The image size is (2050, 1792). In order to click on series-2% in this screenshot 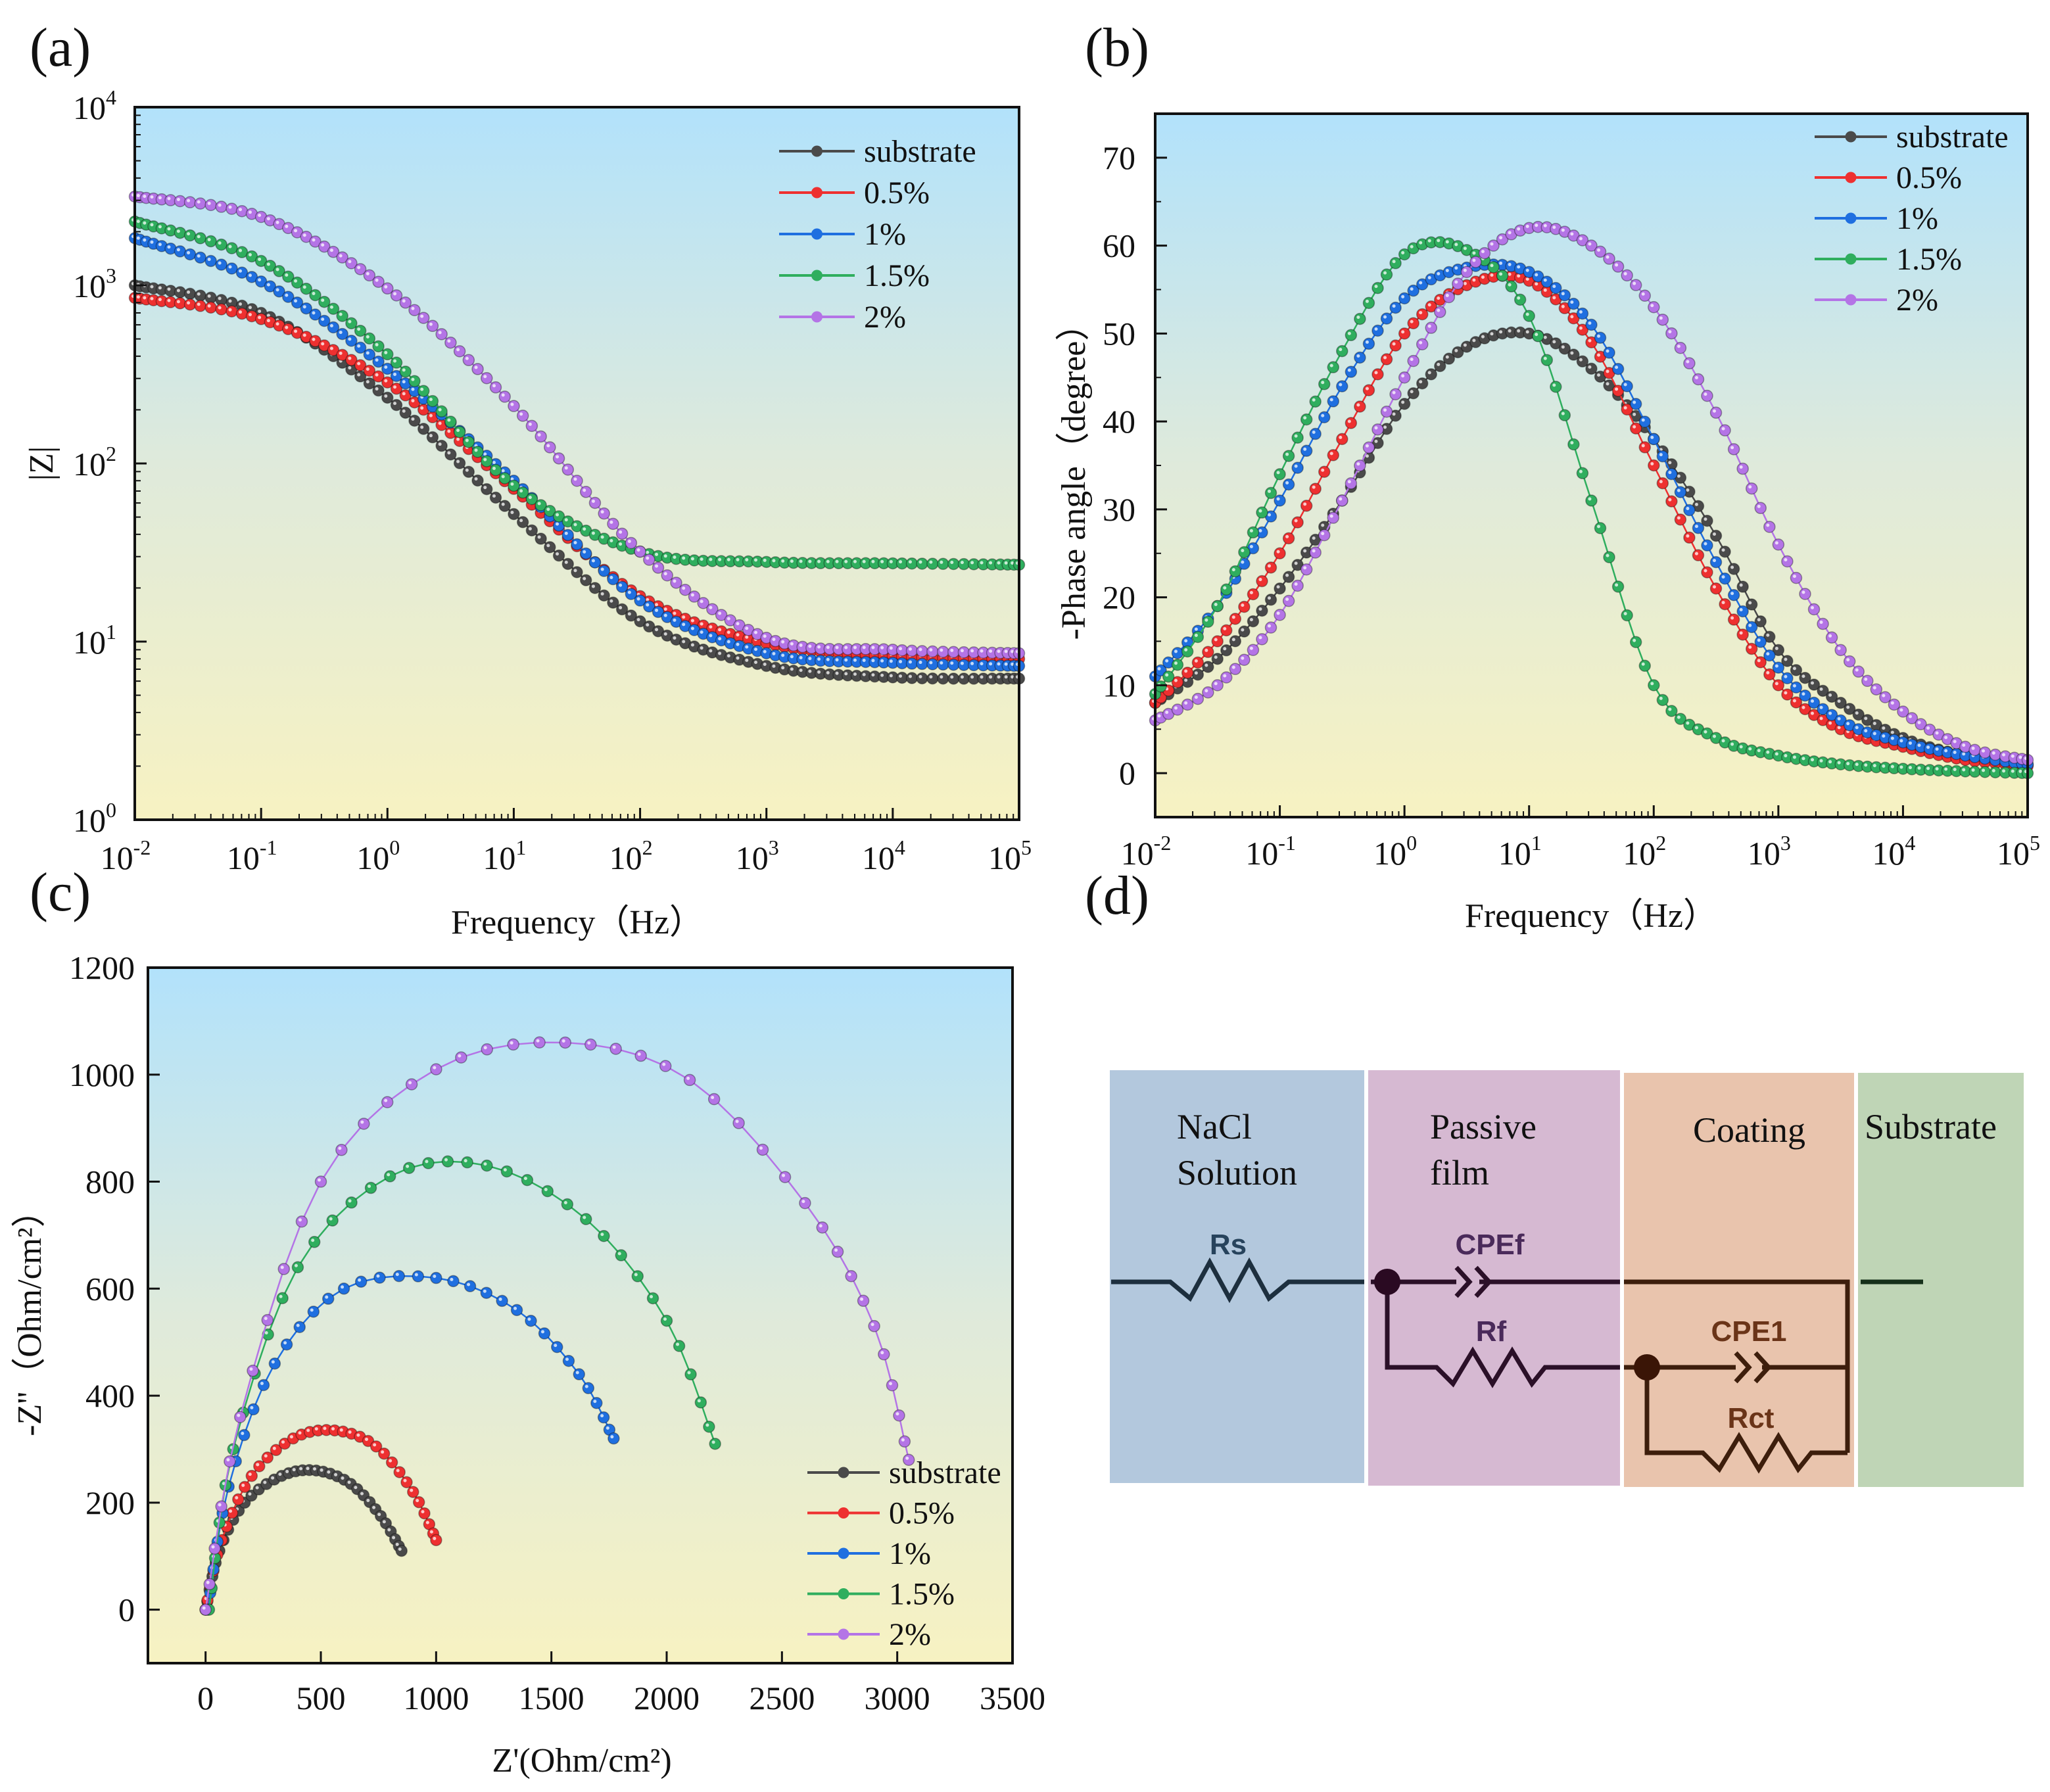, I will do `click(577, 425)`.